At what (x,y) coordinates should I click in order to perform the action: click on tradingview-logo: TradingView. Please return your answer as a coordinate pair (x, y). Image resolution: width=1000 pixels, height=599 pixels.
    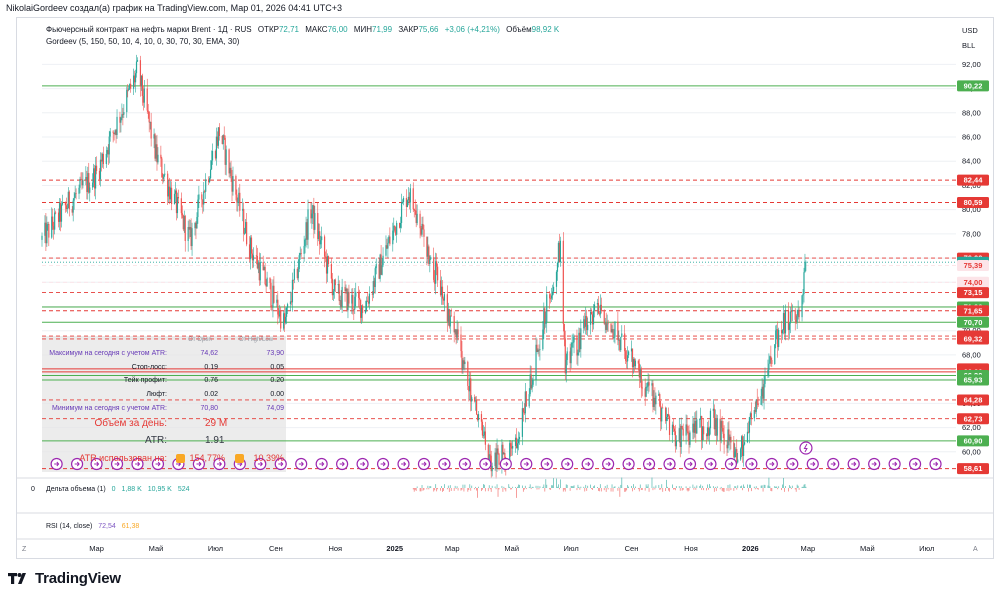
    Looking at the image, I should click on (64, 578).